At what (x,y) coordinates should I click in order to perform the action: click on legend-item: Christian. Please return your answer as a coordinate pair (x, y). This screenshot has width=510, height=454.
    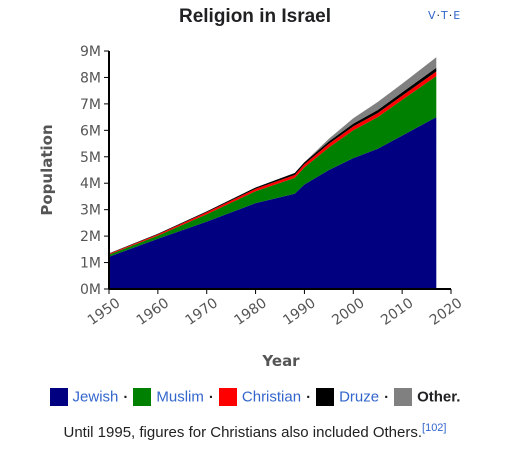
    Looking at the image, I should click on (260, 397).